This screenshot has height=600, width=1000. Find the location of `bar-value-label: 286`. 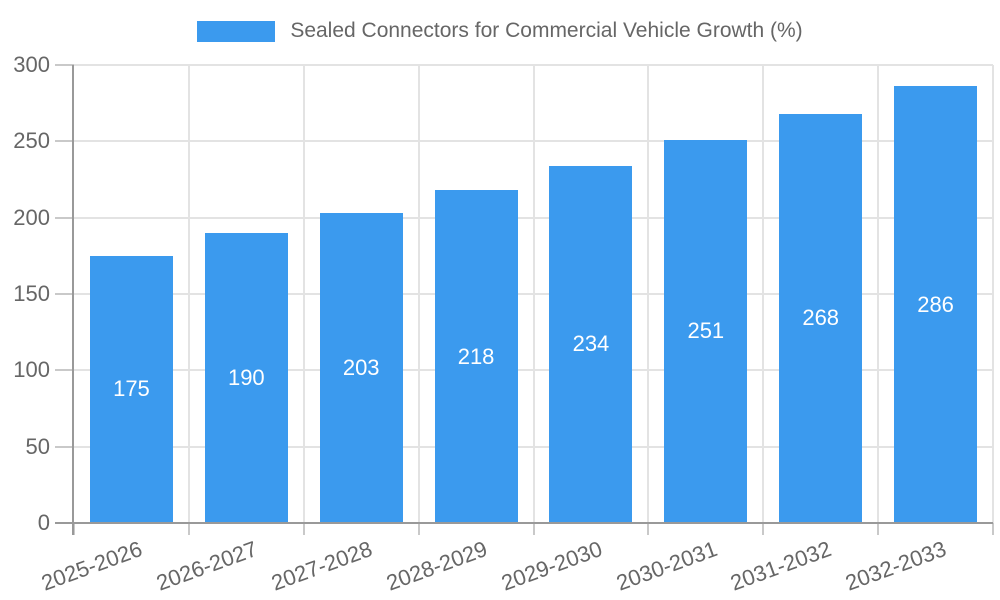

bar-value-label: 286 is located at coordinates (935, 304).